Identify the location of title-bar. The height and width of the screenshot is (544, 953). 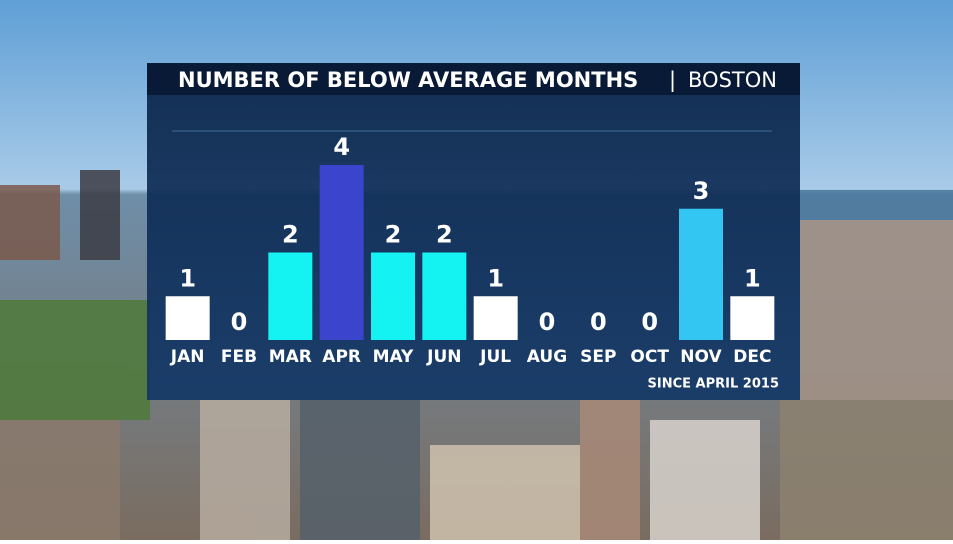
(473, 79).